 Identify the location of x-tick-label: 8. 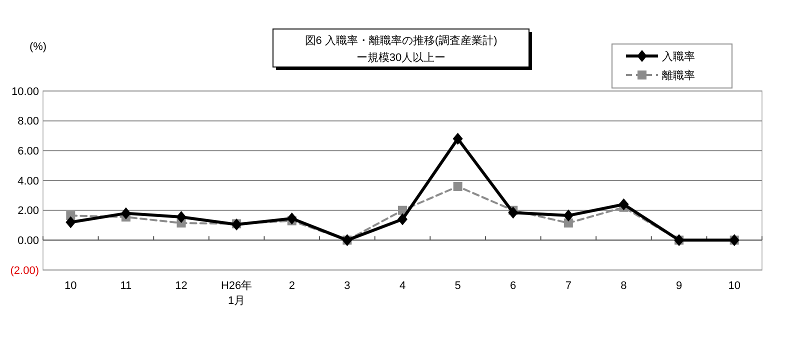
(623, 286).